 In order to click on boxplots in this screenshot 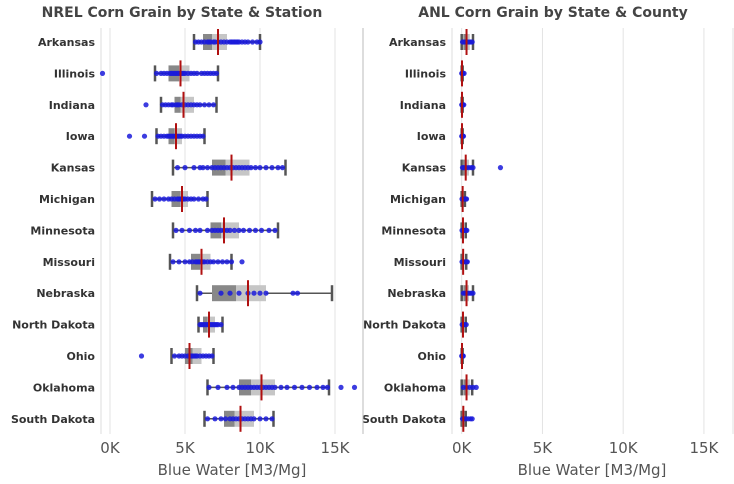, I will do `click(481, 230)`.